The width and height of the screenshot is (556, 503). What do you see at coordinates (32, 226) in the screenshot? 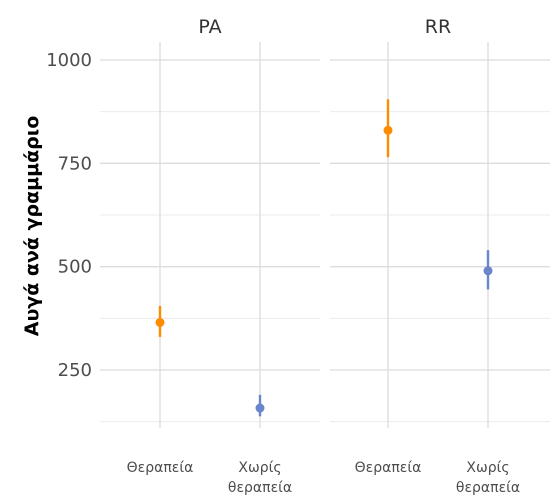
I see `y-axis-label: Αυγά ανά γραμμάριο` at bounding box center [32, 226].